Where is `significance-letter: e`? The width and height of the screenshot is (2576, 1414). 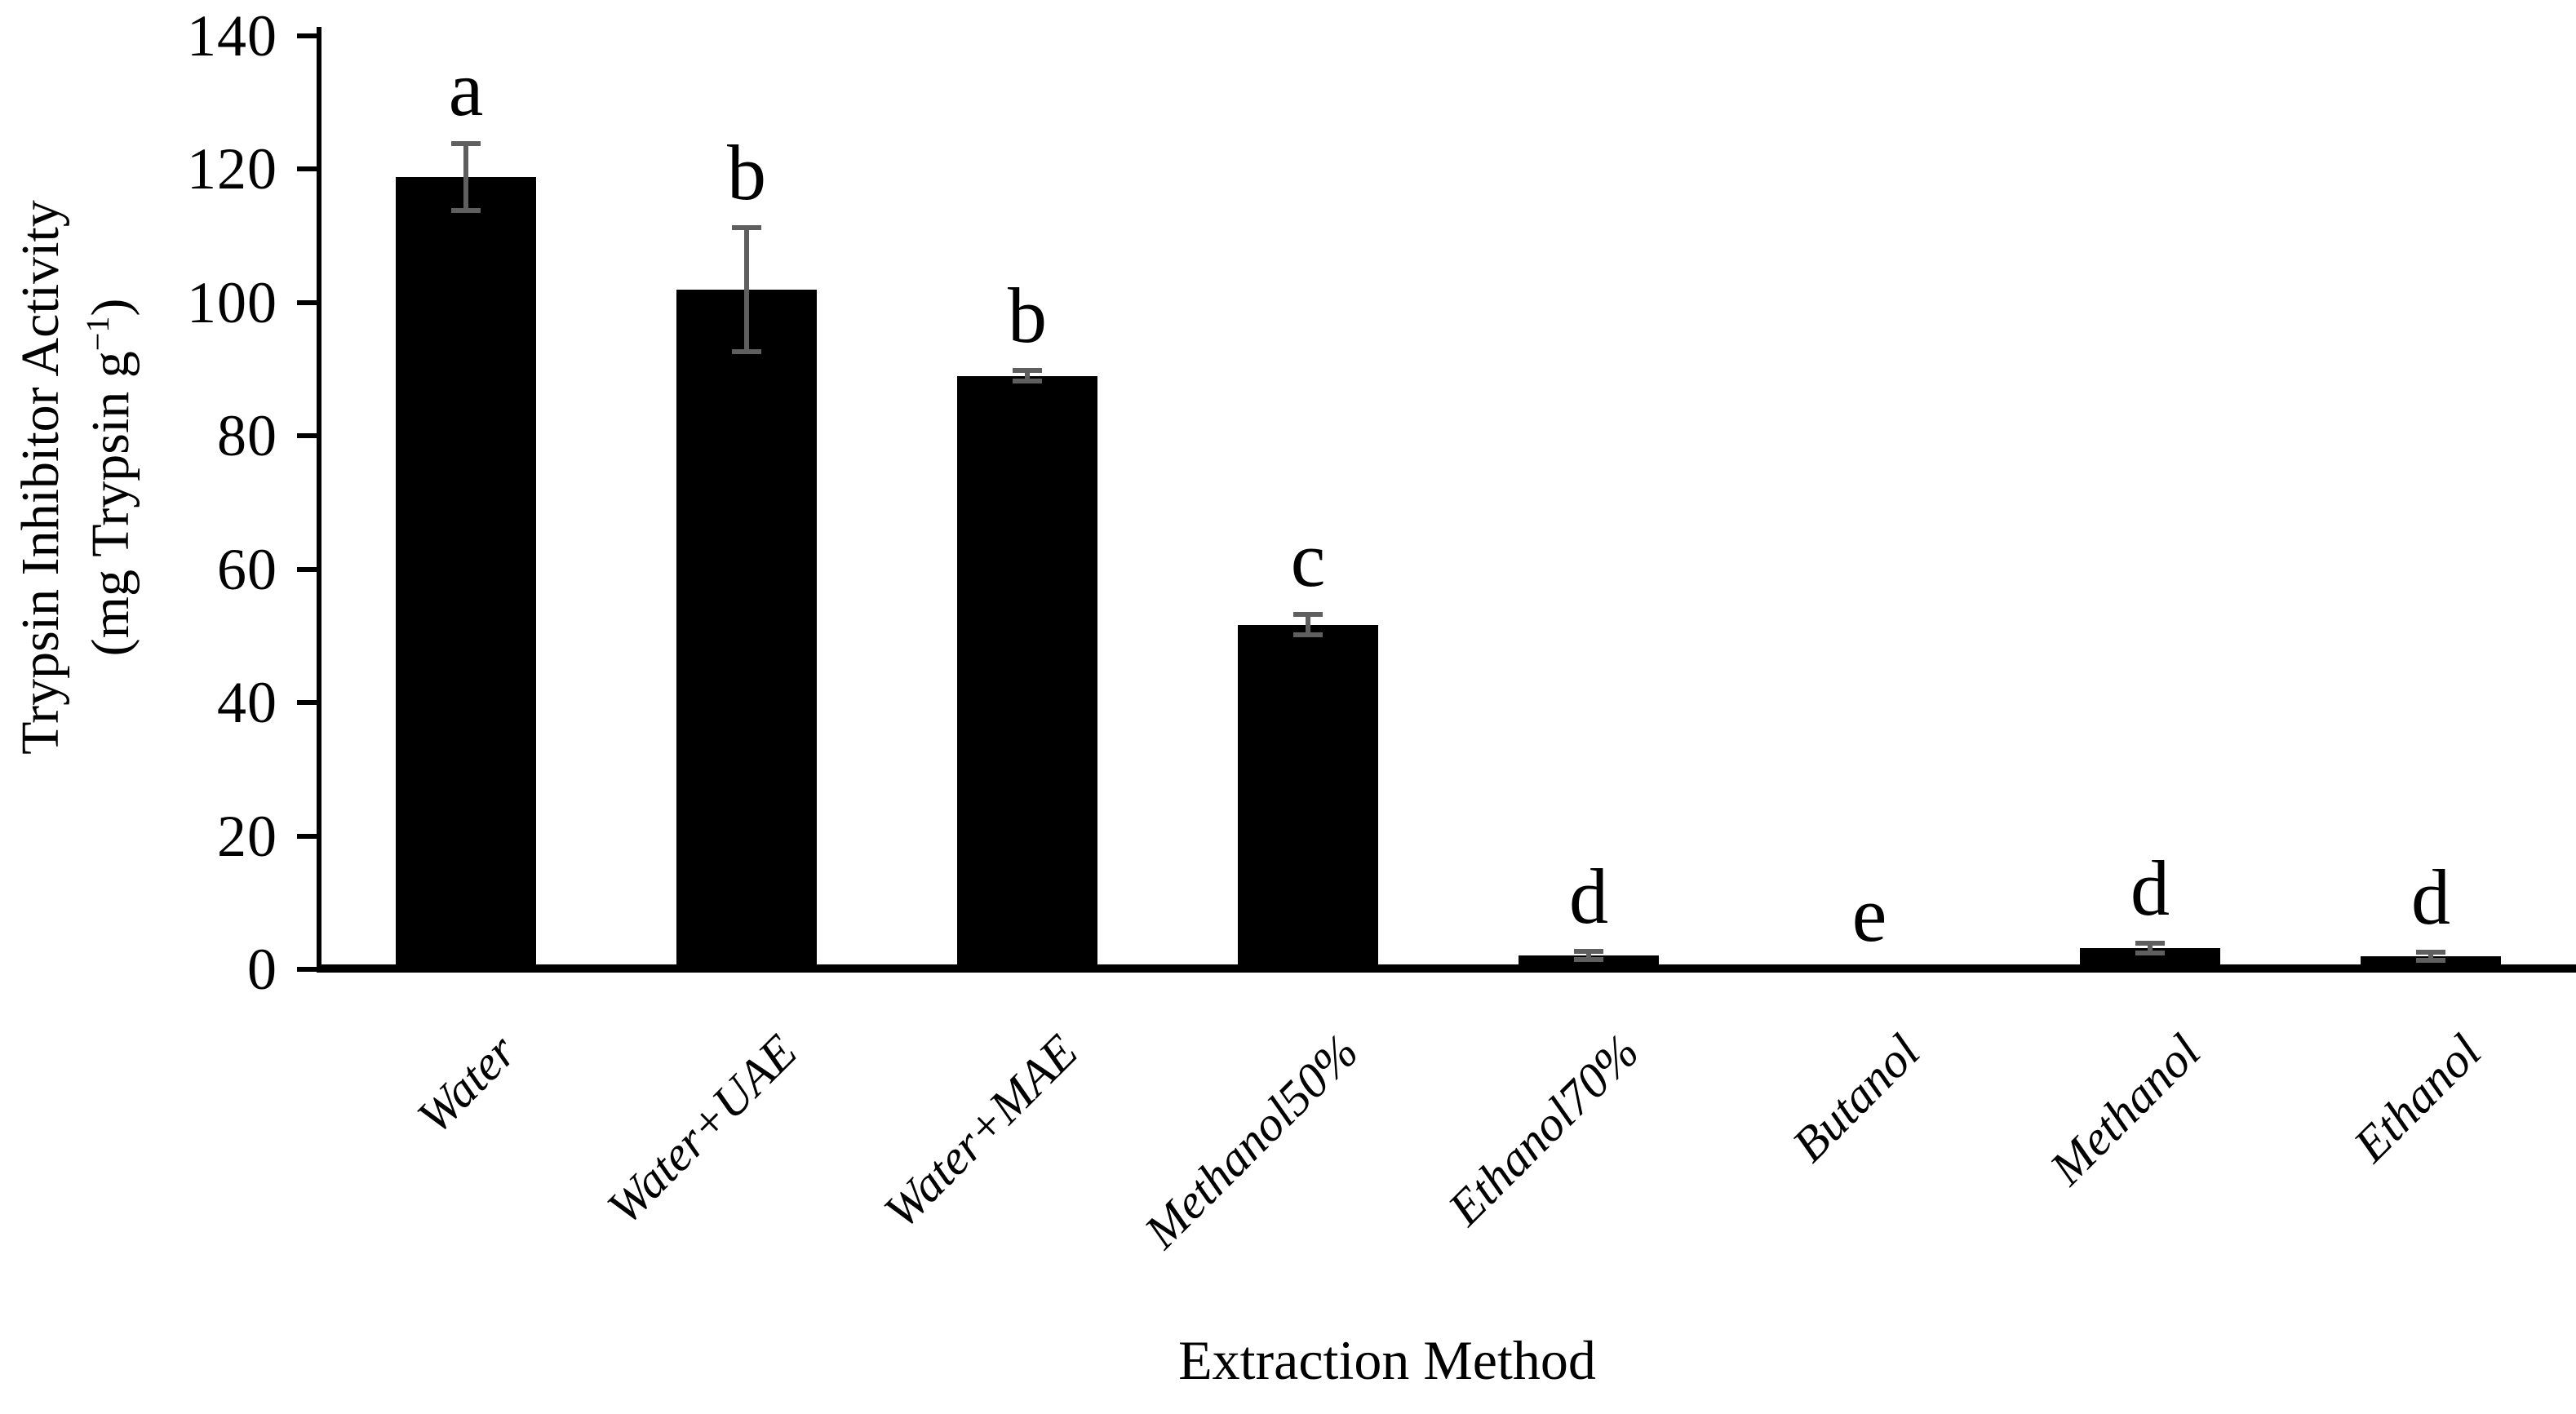
significance-letter: e is located at coordinates (1869, 915).